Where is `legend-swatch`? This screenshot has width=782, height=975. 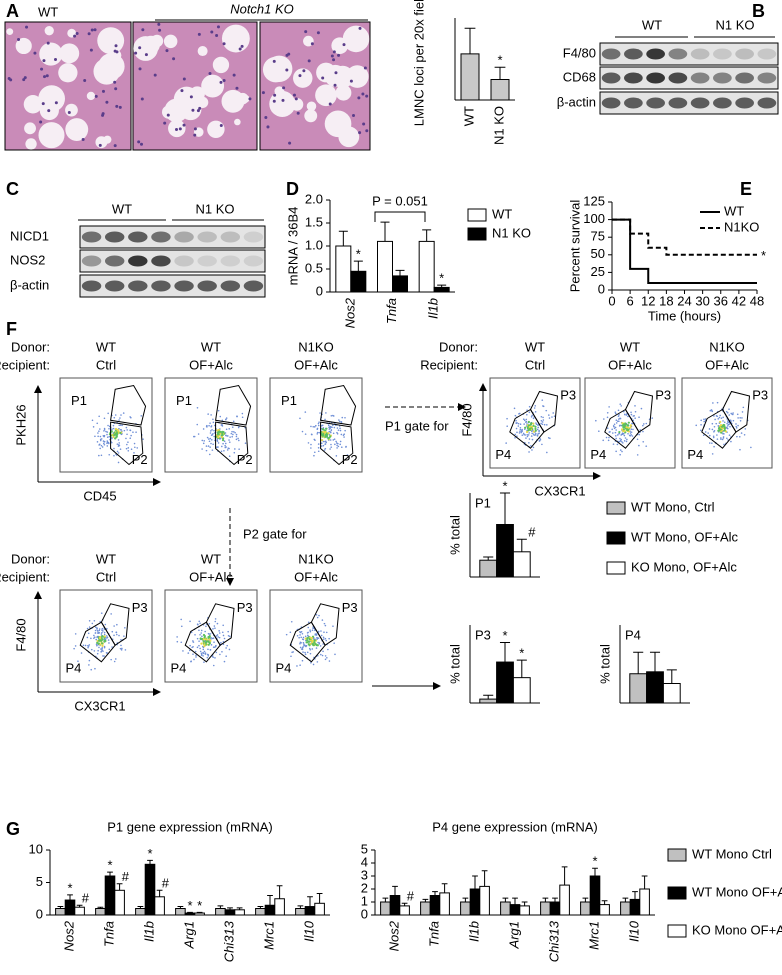
legend-swatch is located at coordinates (677, 931).